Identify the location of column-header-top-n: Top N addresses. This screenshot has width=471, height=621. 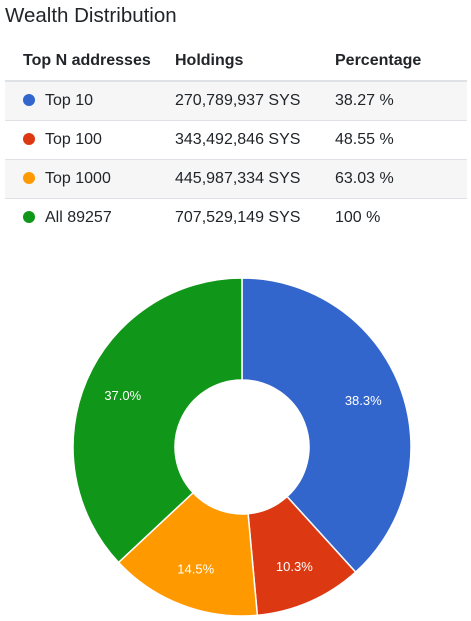
(90, 62).